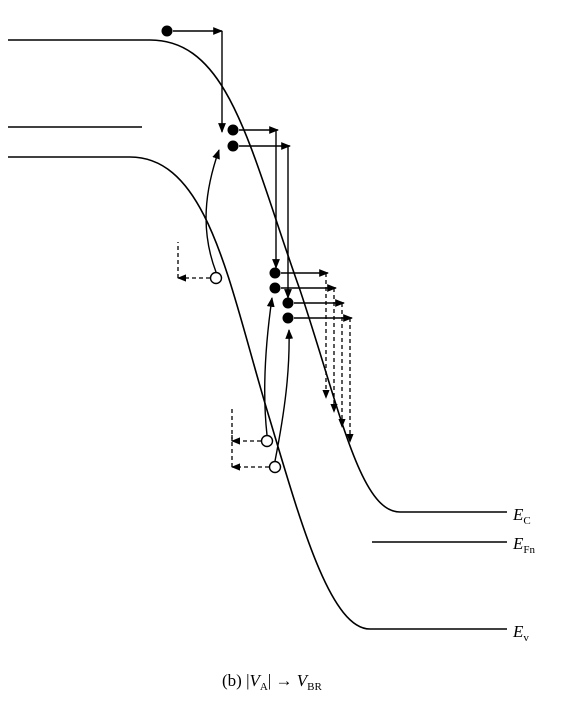 The height and width of the screenshot is (712, 572). What do you see at coordinates (272, 682) in the screenshot?
I see `figure-caption: (b) |VA| → VBR` at bounding box center [272, 682].